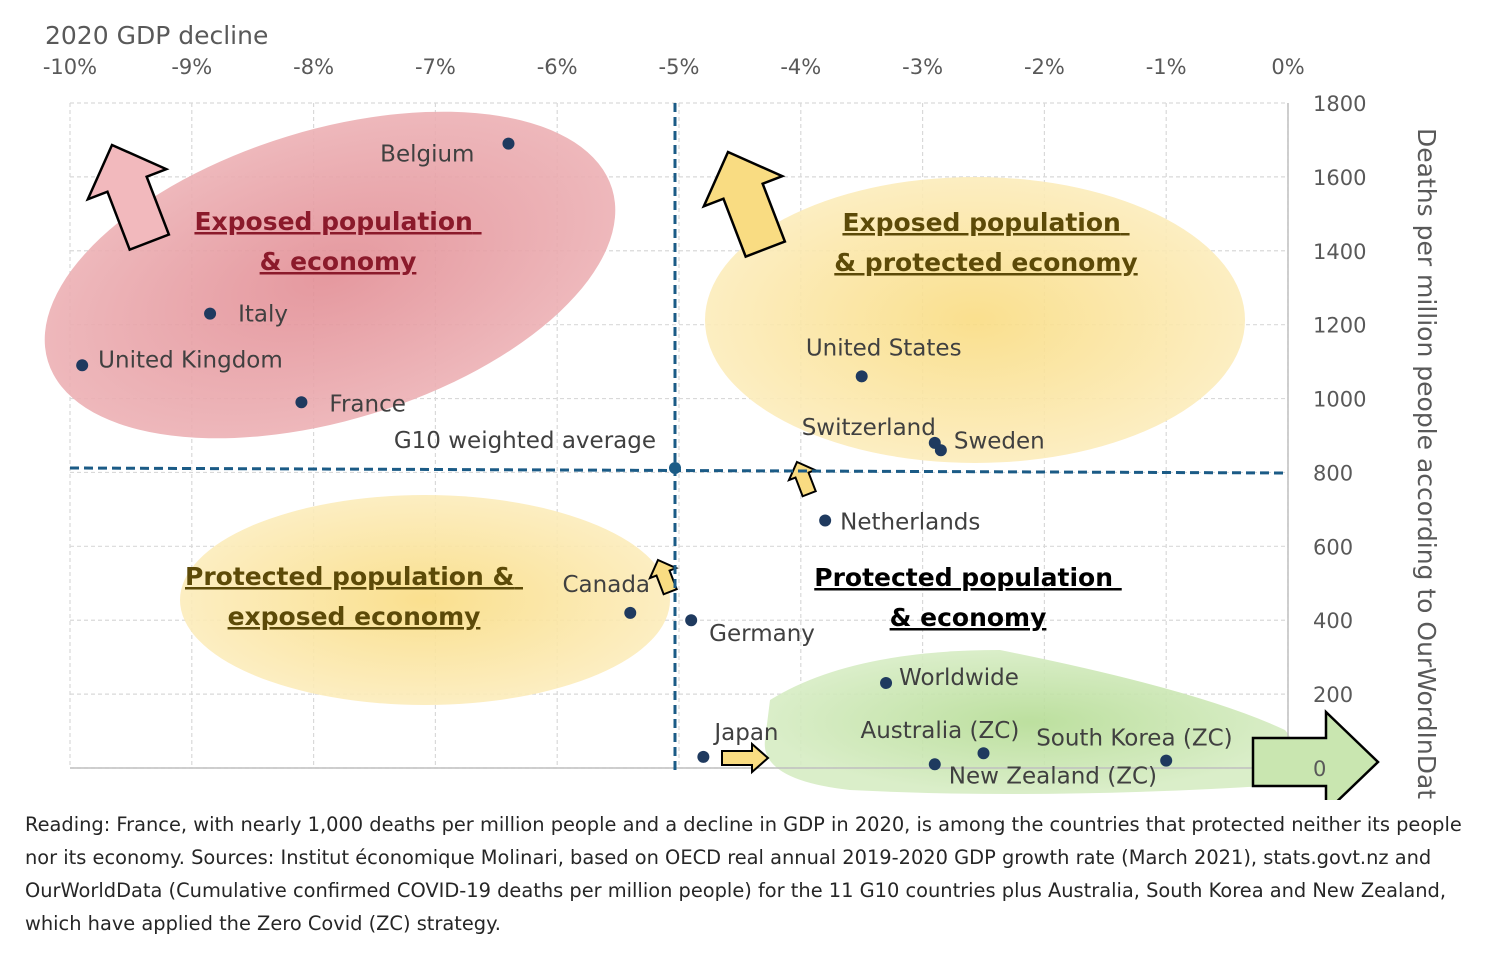  What do you see at coordinates (679, 67) in the screenshot?
I see `x-tick-label: -5%` at bounding box center [679, 67].